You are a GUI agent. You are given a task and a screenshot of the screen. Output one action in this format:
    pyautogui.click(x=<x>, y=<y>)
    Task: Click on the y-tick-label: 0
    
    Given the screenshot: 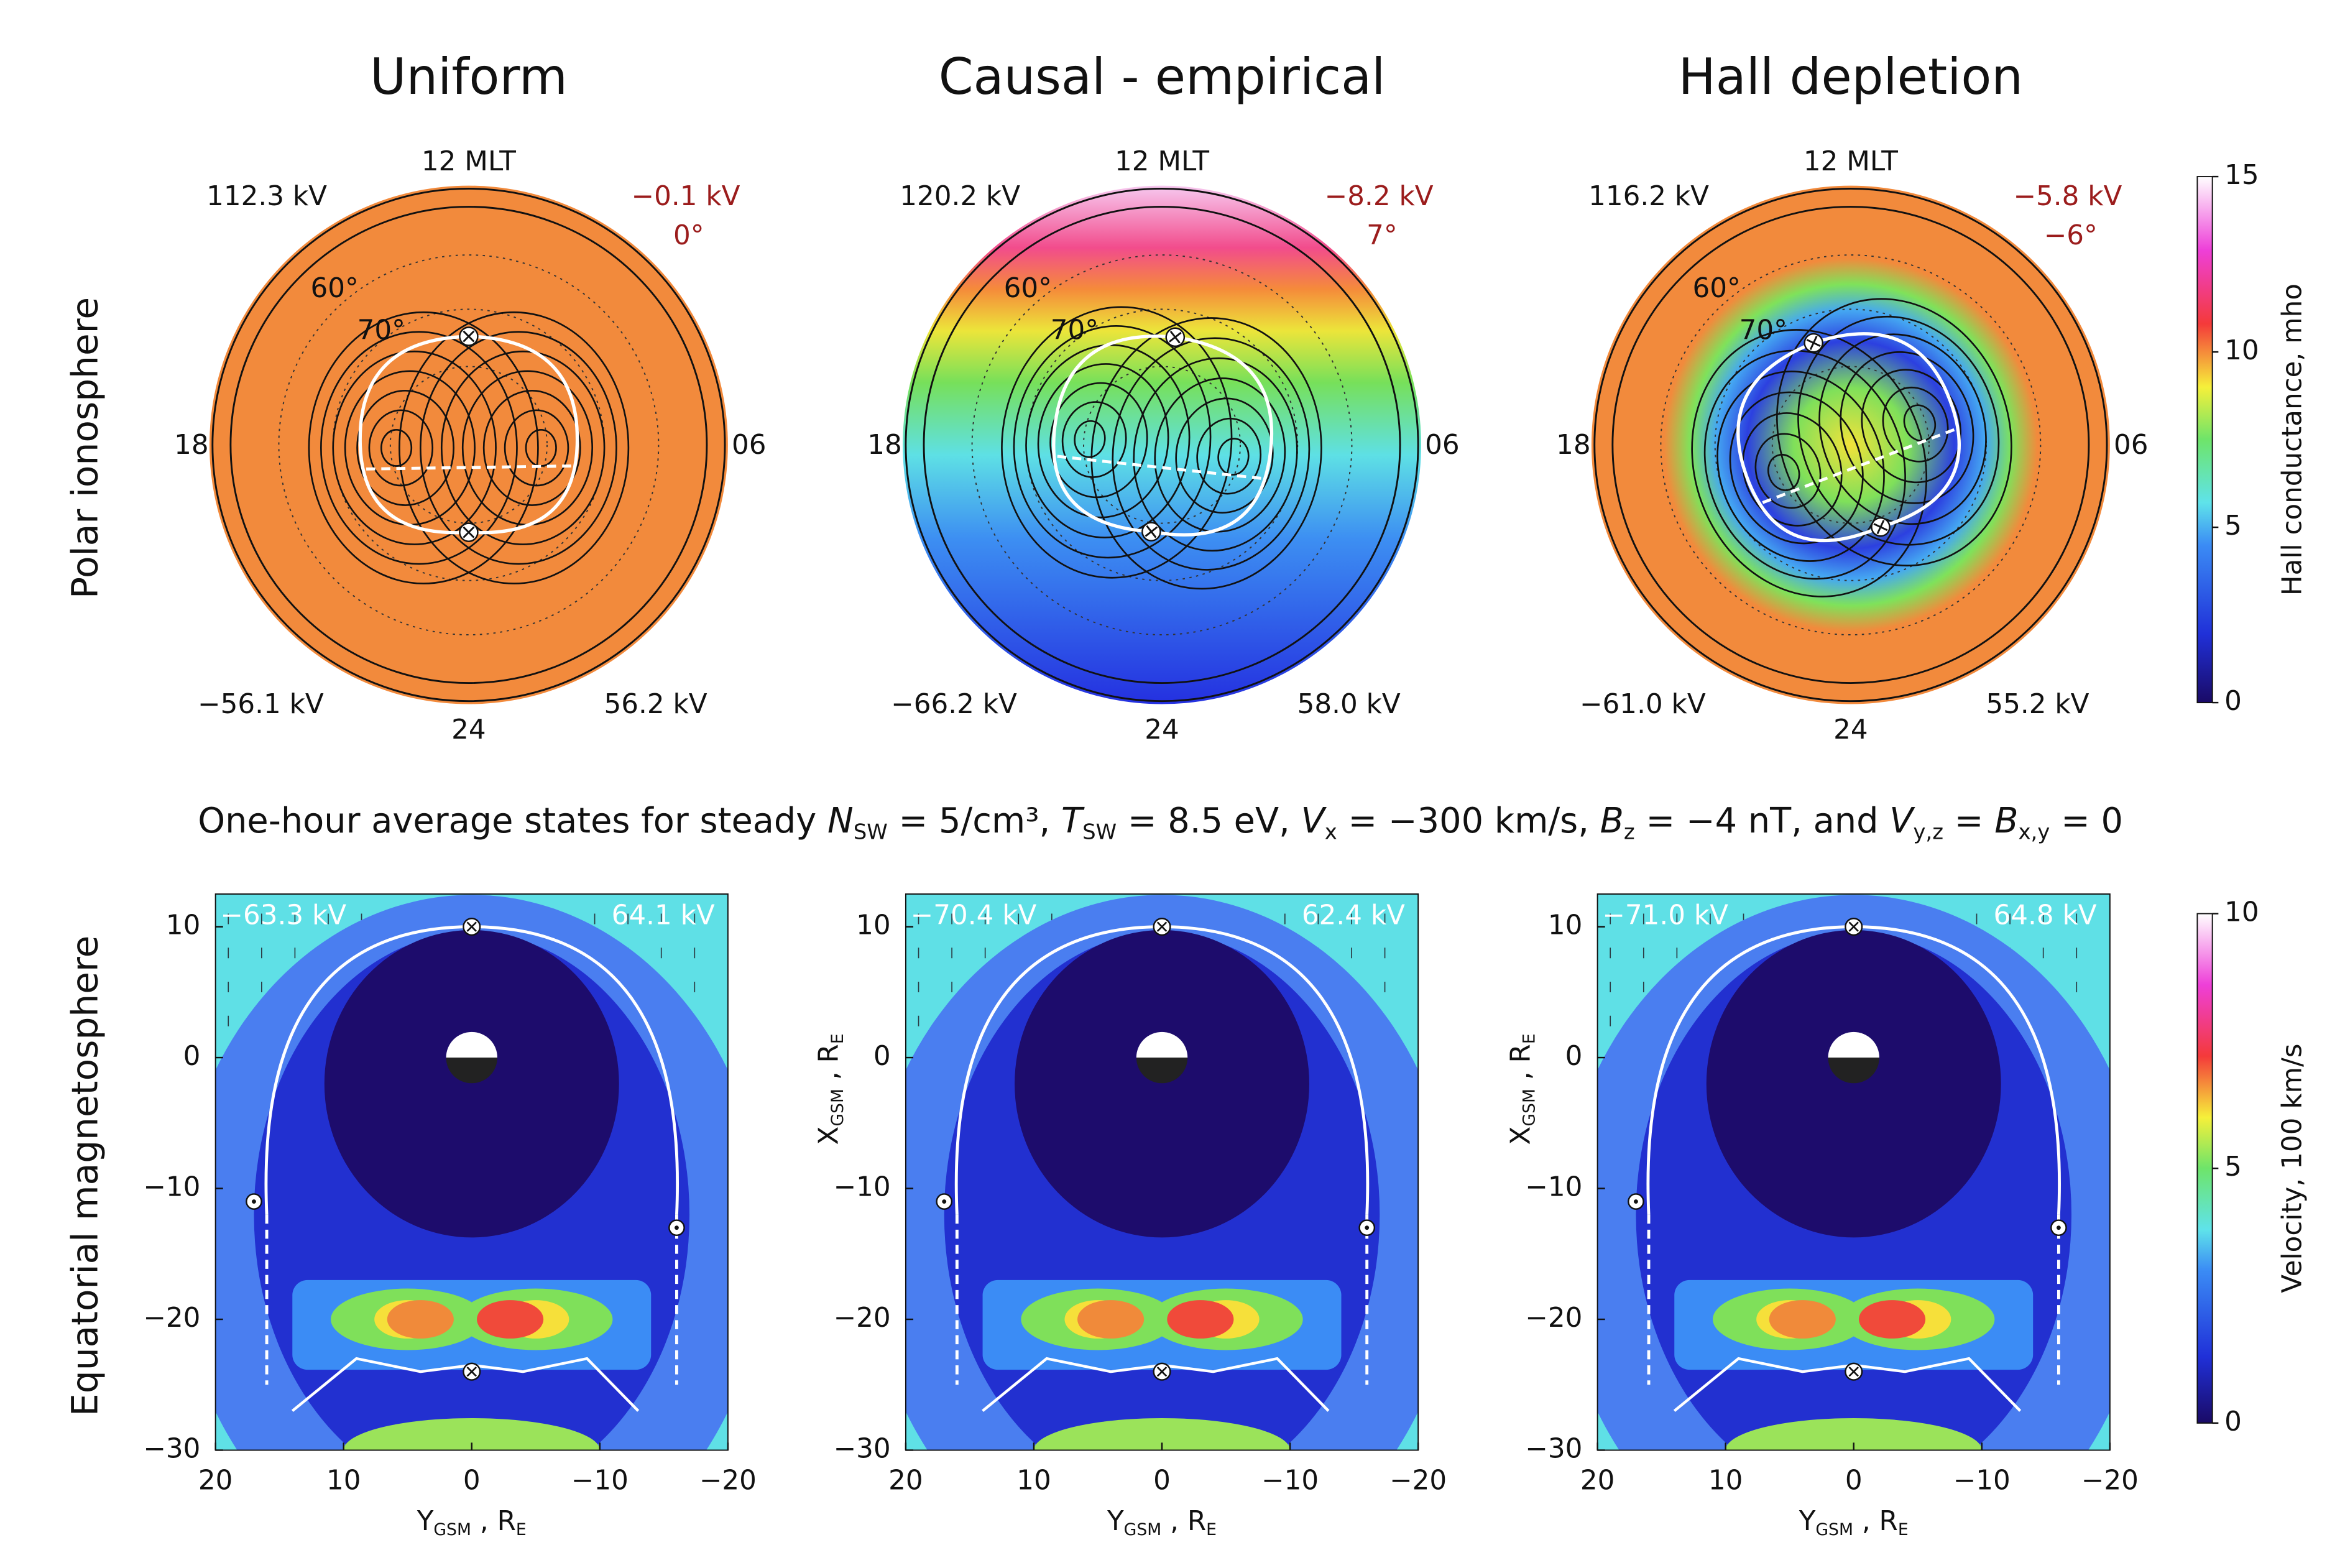 What is the action you would take?
    pyautogui.click(x=1574, y=1056)
    